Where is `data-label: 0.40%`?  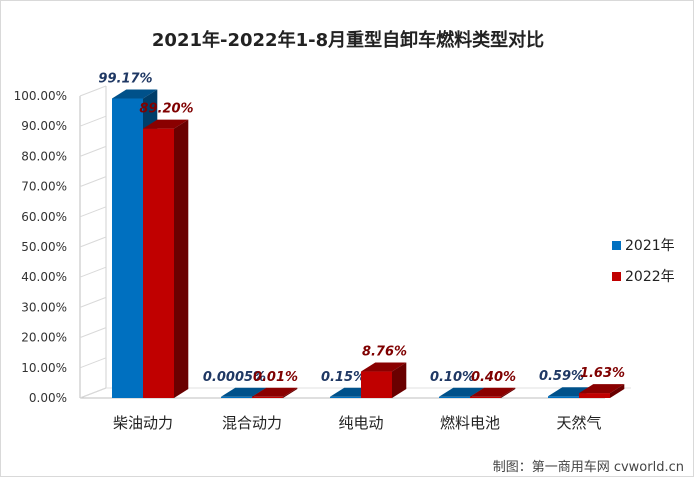
data-label: 0.40% is located at coordinates (493, 377).